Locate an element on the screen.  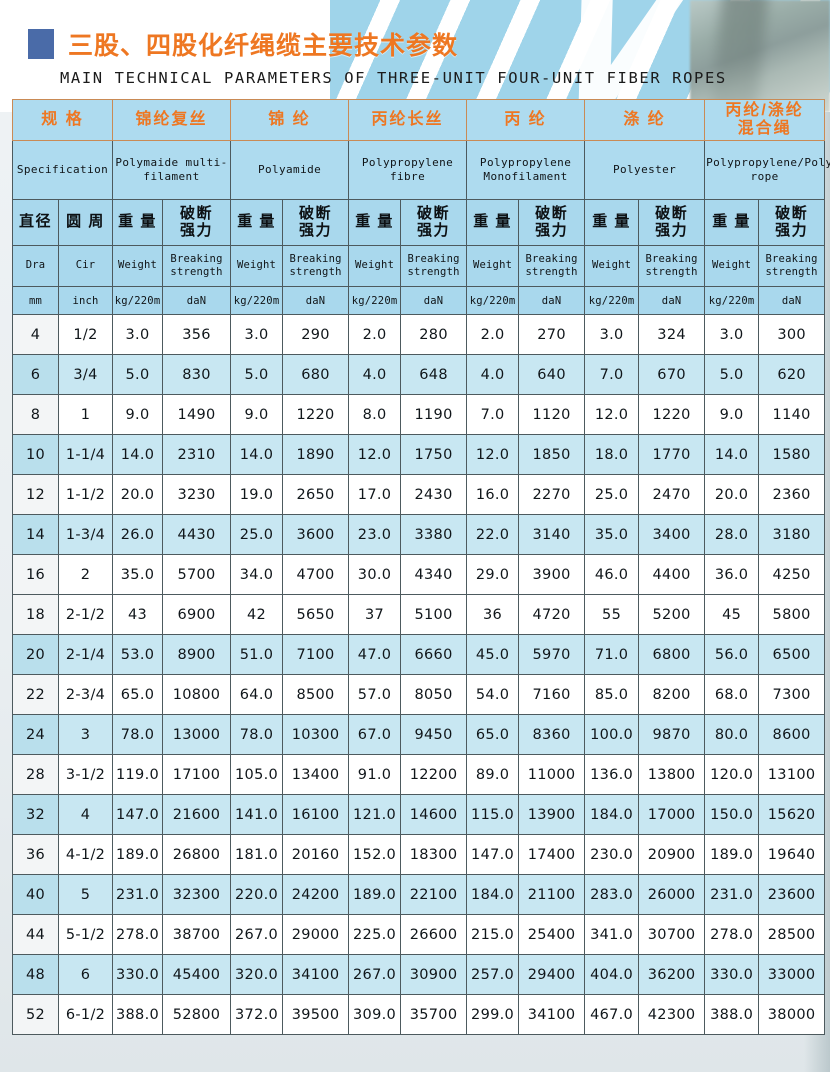
data-cell: 13400 is located at coordinates (316, 774).